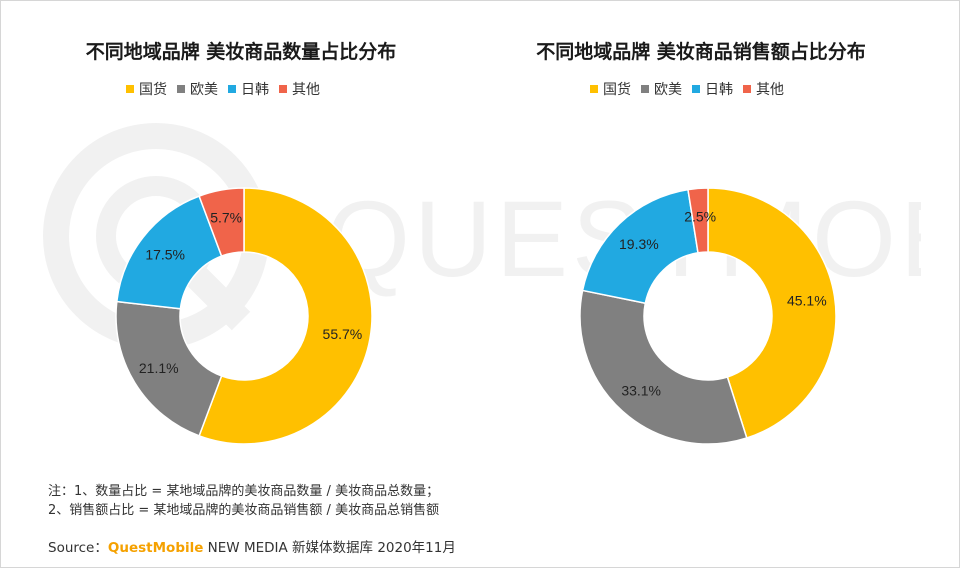  What do you see at coordinates (244, 491) in the screenshot?
I see `footnote-line-1: 注：1、数量占比 = 某地域品牌的美妆商品数量 / 美妆商品总数量；` at bounding box center [244, 491].